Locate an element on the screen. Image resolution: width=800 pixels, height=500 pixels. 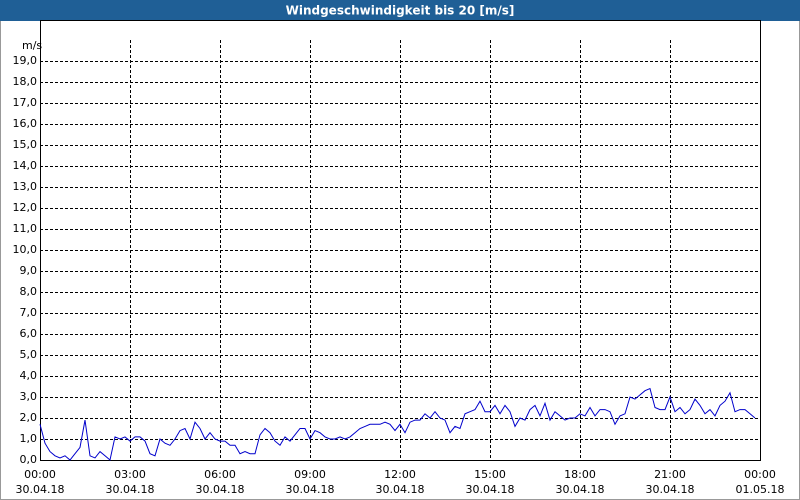
y-tick-label: 16,0 is located at coordinates (25, 123).